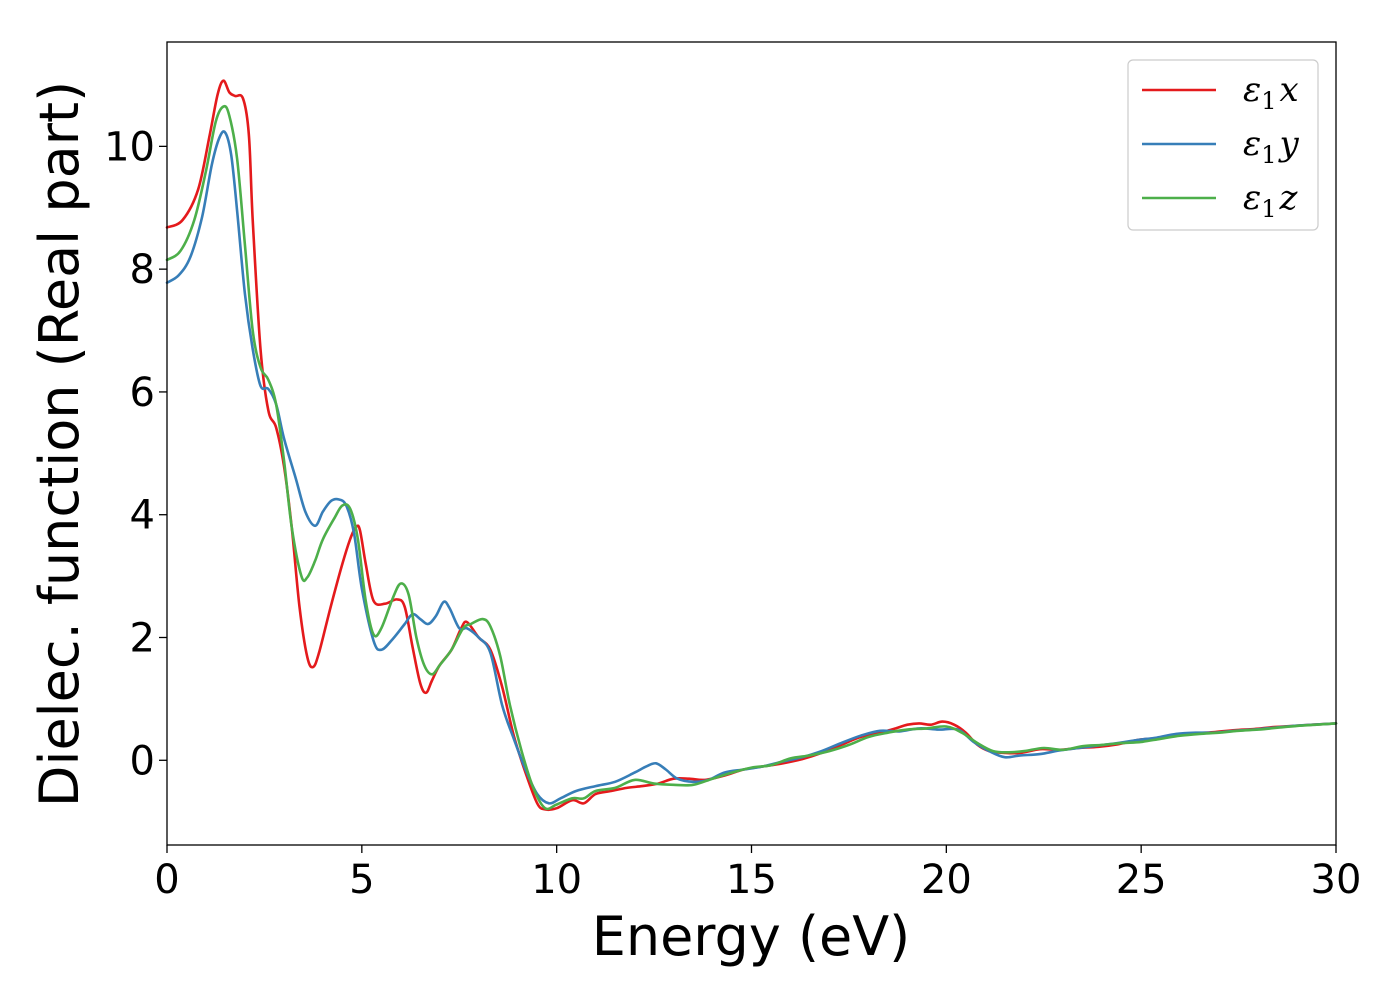  Describe the element at coordinates (1336, 880) in the screenshot. I see `x-tick-label: 30` at that location.